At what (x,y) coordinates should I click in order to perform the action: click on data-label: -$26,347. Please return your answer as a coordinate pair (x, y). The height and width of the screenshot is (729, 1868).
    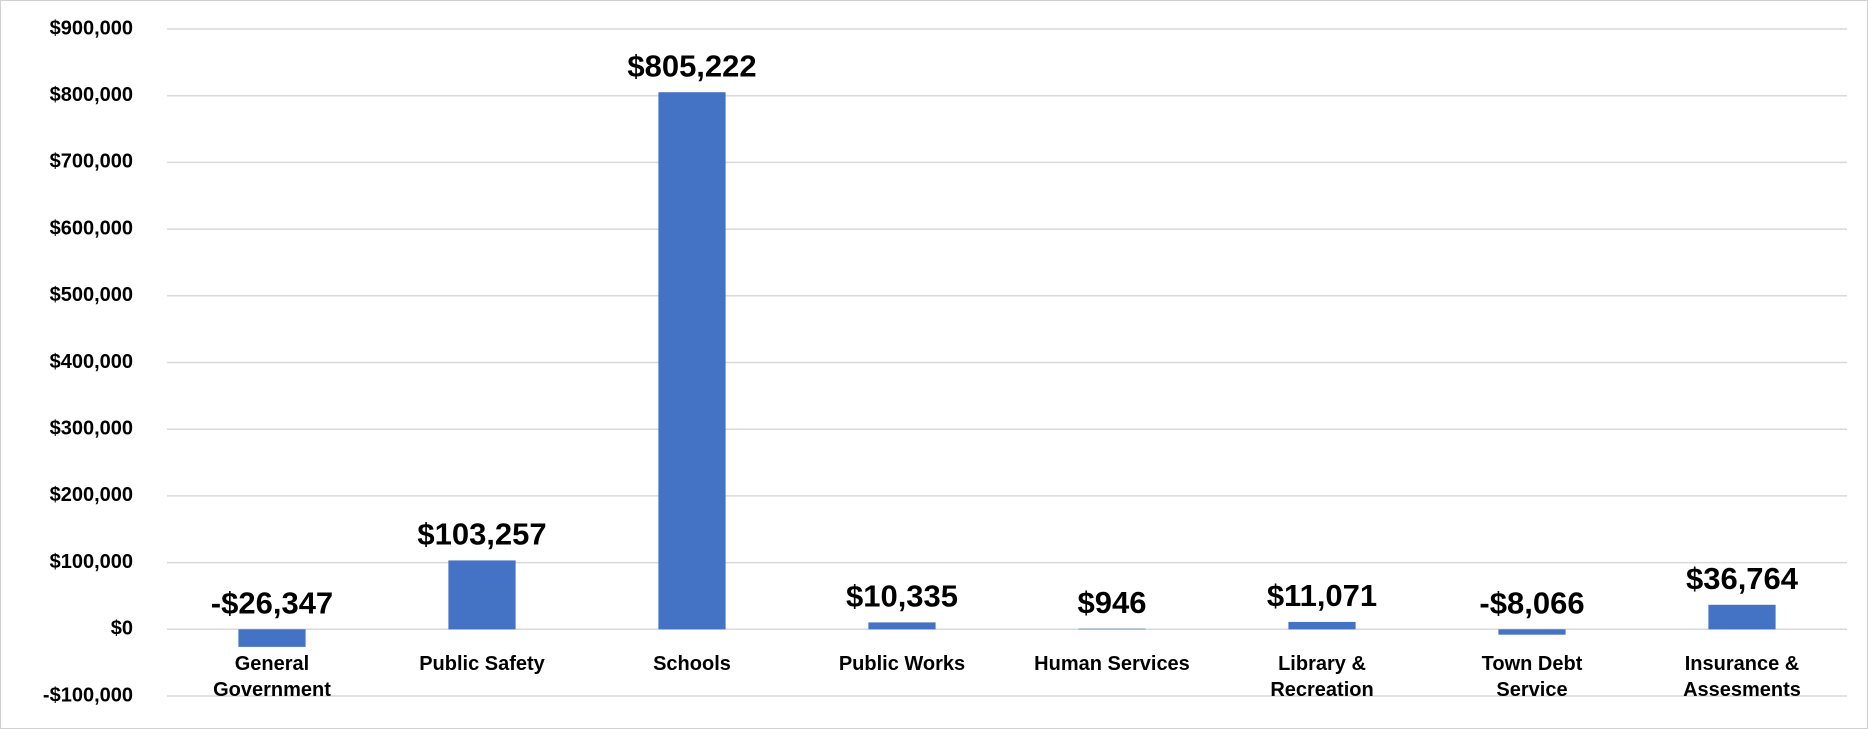
    Looking at the image, I should click on (272, 602).